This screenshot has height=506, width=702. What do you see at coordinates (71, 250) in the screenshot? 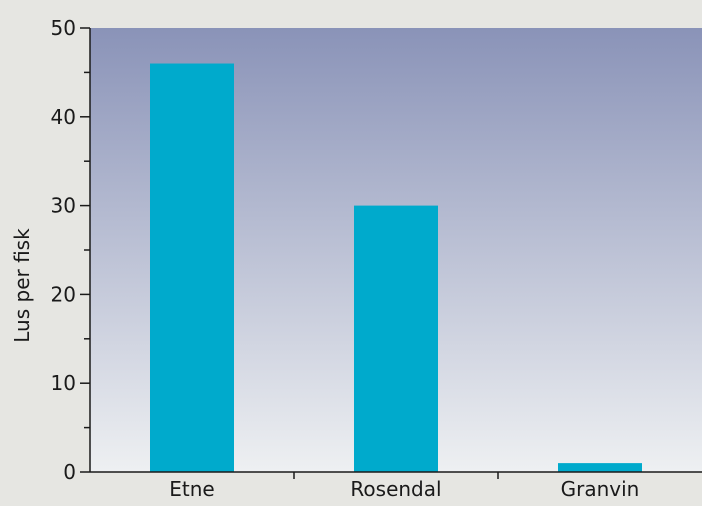
I see `y-axis: 0 10 20 30 40 50` at bounding box center [71, 250].